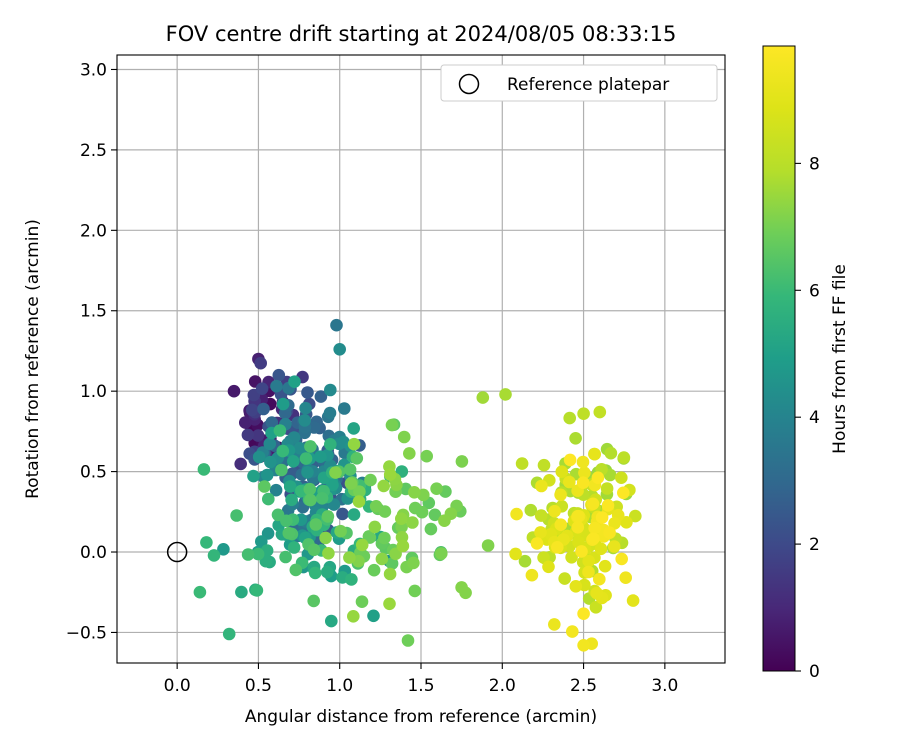 The height and width of the screenshot is (750, 900). Describe the element at coordinates (177, 552) in the screenshot. I see `reference-platepar-marker` at that location.